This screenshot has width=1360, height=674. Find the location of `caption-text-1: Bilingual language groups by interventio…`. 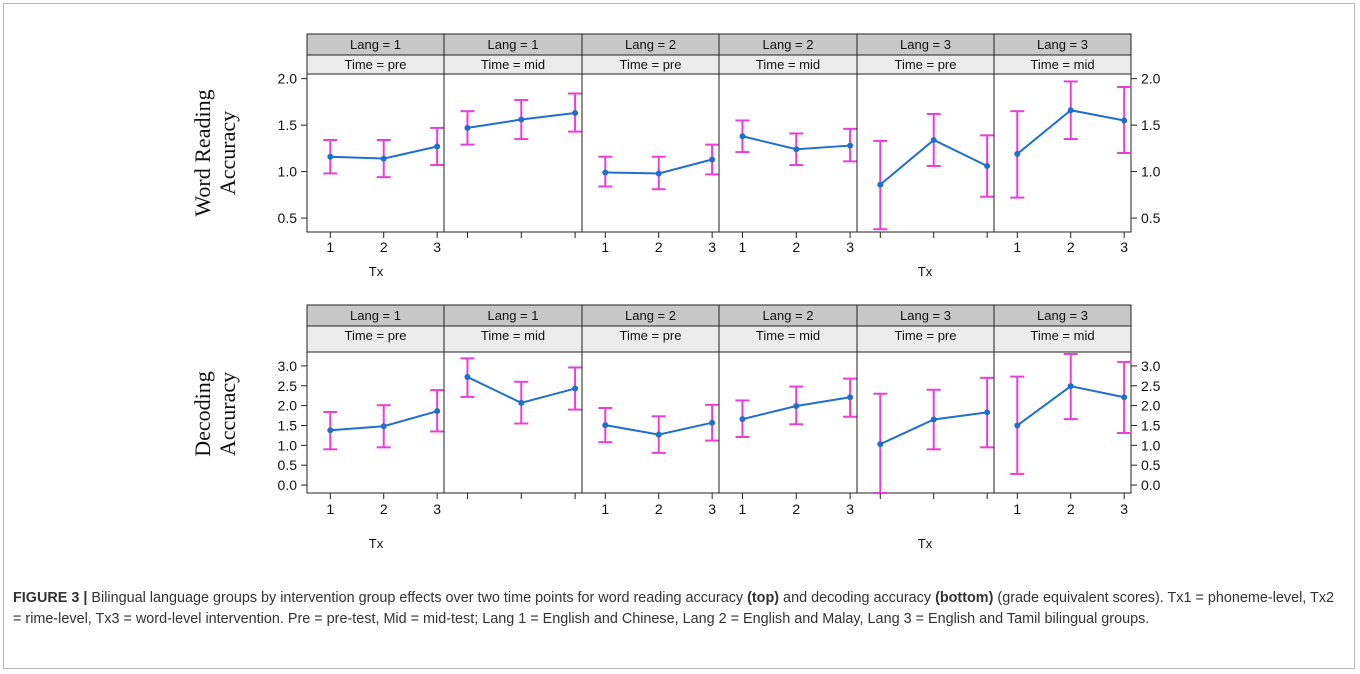

caption-text-1: Bilingual language groups by interventio… is located at coordinates (417, 598).